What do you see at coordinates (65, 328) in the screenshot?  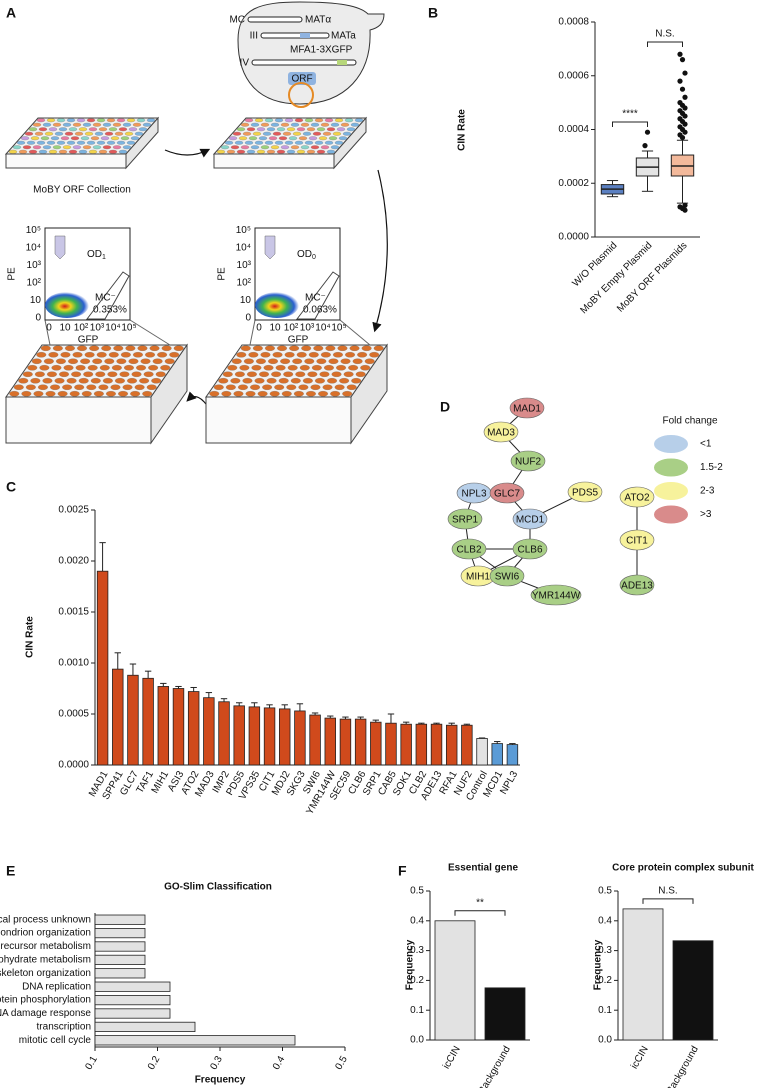 I see `flow-x-tick: 10` at bounding box center [65, 328].